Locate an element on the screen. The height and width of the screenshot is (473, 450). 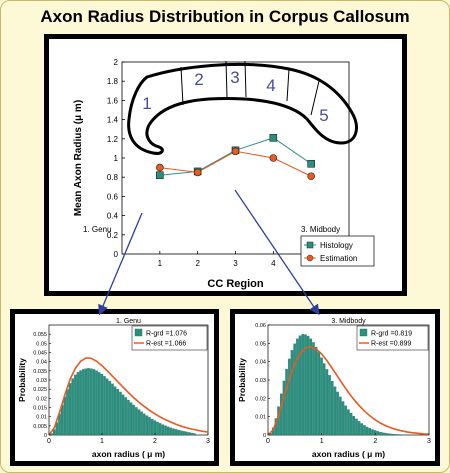
x-axis-label: CC Region is located at coordinates (235, 284).